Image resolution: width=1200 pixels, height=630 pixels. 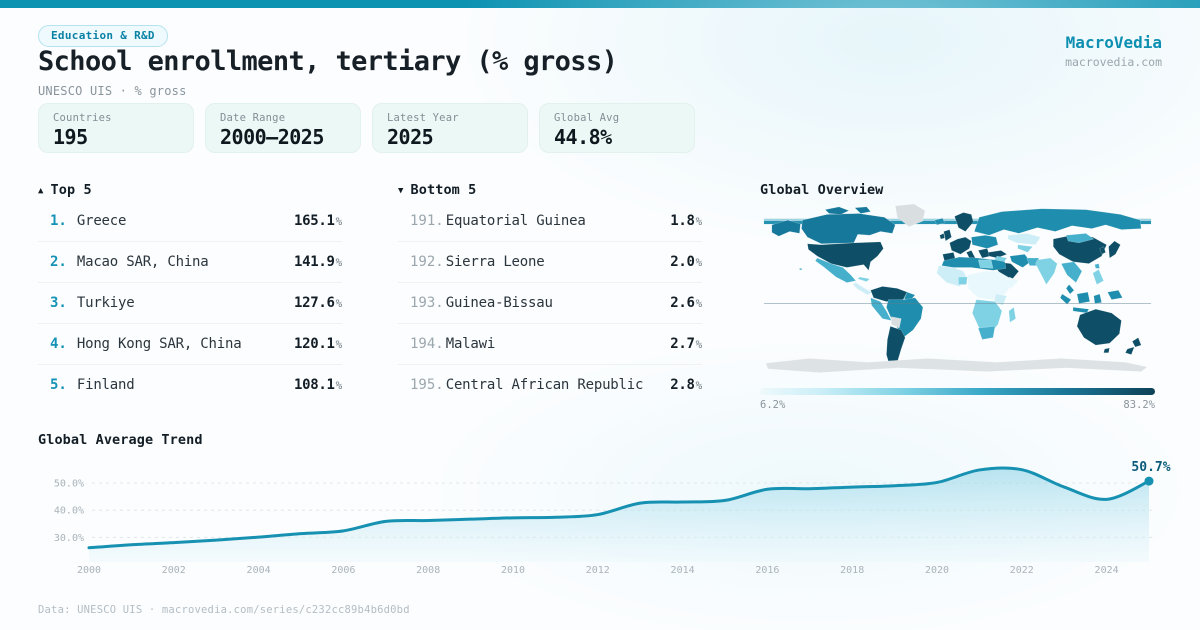 I want to click on list-item: 4. Hong Kong SAR, China 120.1%, so click(x=190, y=344).